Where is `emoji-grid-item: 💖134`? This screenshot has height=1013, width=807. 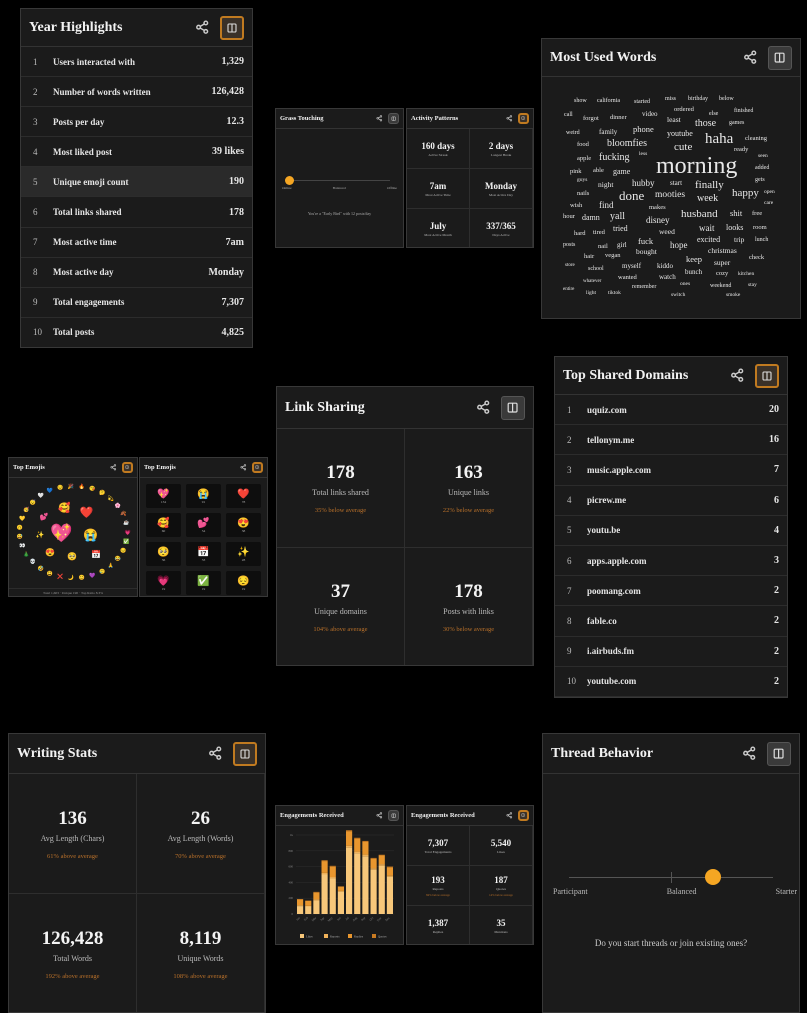 emoji-grid-item: 💖134 is located at coordinates (163, 496).